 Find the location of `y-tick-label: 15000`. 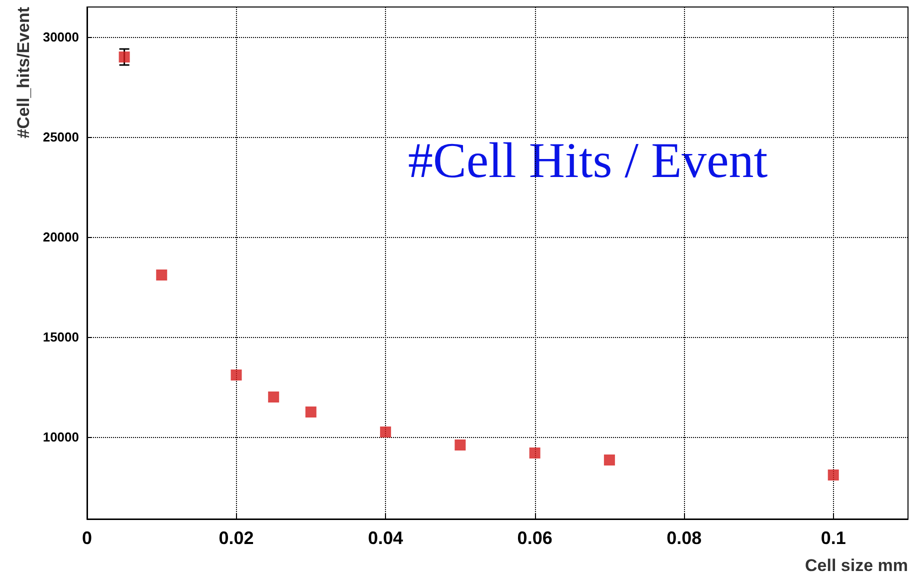

y-tick-label: 15000 is located at coordinates (60, 337).